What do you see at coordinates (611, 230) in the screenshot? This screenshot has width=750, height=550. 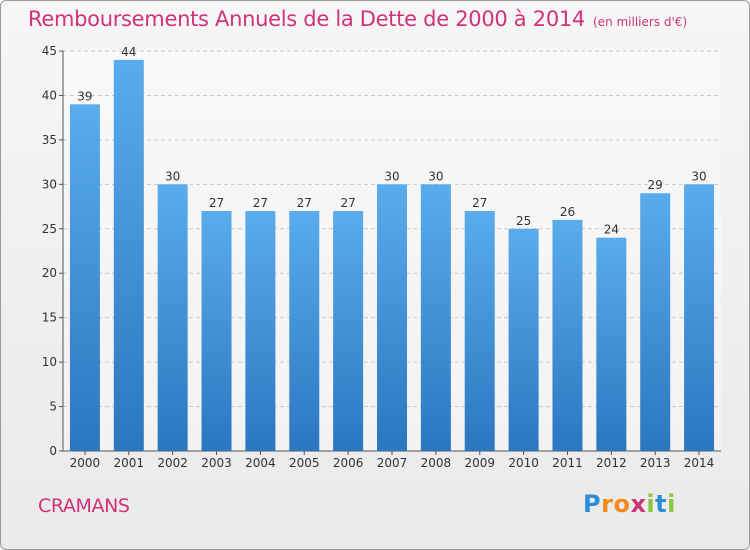 I see `bar-value-label: 24` at bounding box center [611, 230].